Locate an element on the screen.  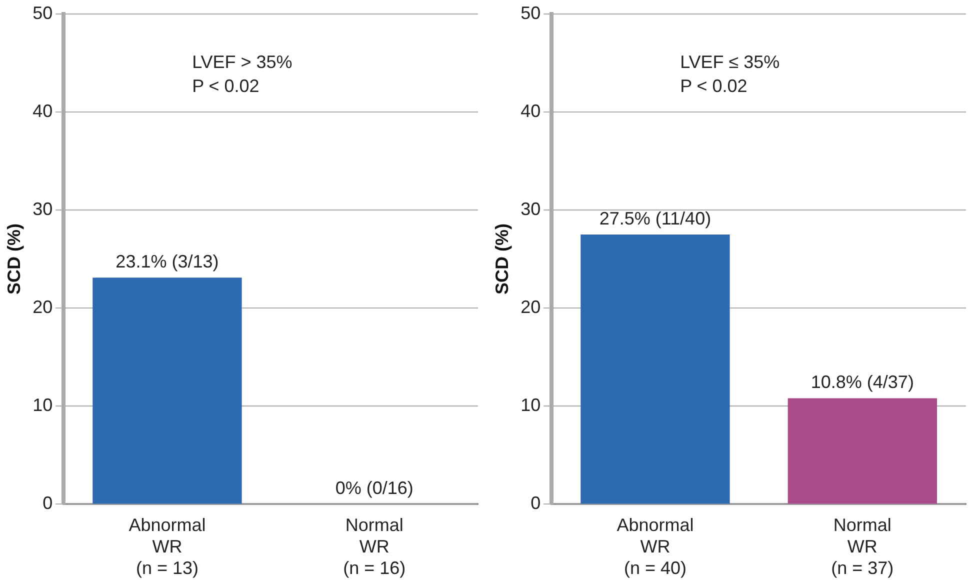
data-label: 23.1% (3/13) is located at coordinates (167, 262).